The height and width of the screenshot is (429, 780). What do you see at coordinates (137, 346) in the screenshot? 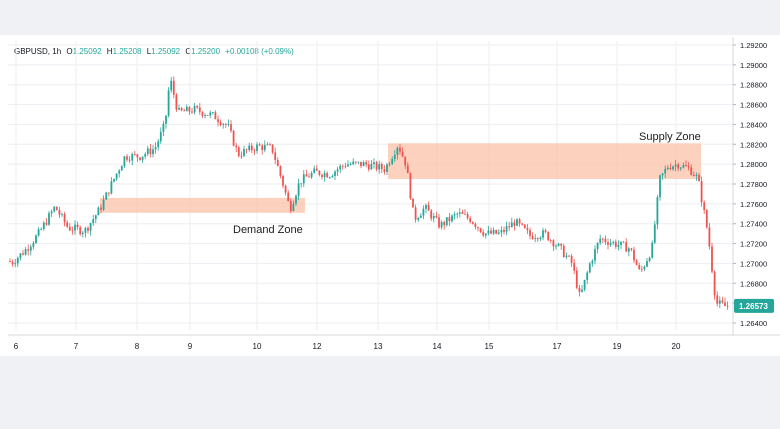
I see `time-tick-label: 8` at bounding box center [137, 346].